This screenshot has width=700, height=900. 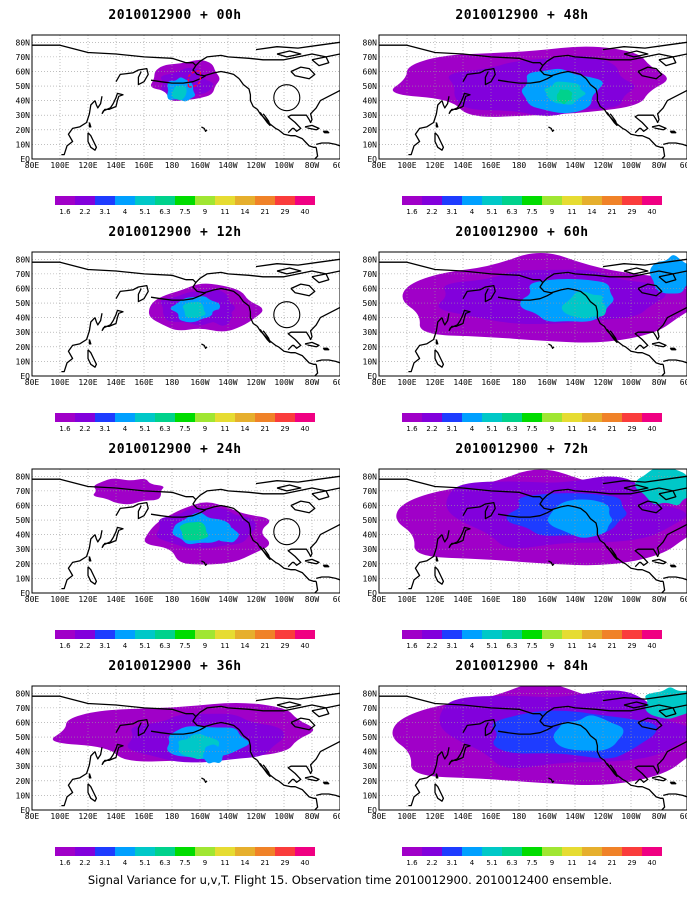 I want to click on lon-tick-label: 120W, so click(x=255, y=165).